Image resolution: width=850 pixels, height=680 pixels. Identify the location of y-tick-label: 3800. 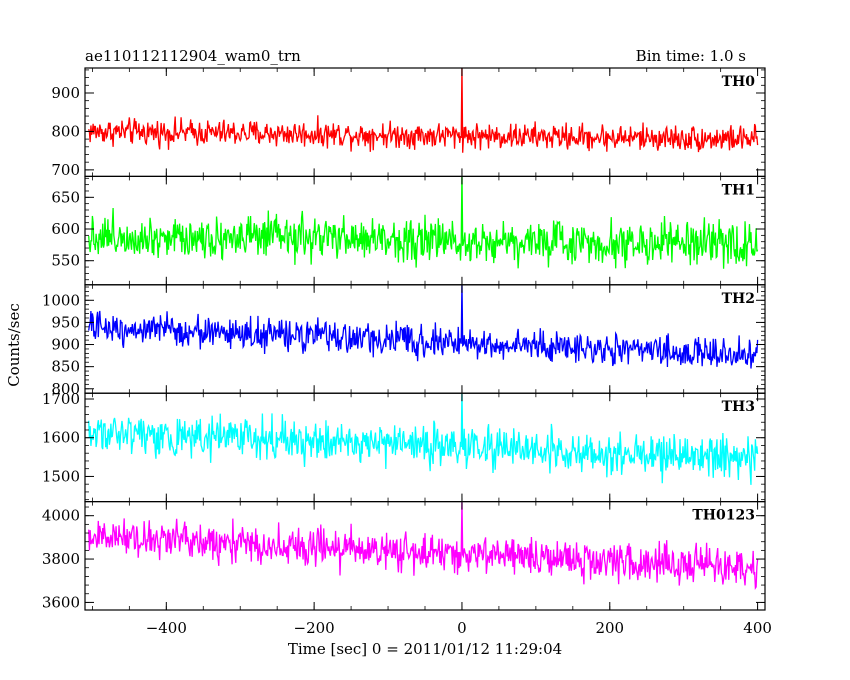
(61, 559).